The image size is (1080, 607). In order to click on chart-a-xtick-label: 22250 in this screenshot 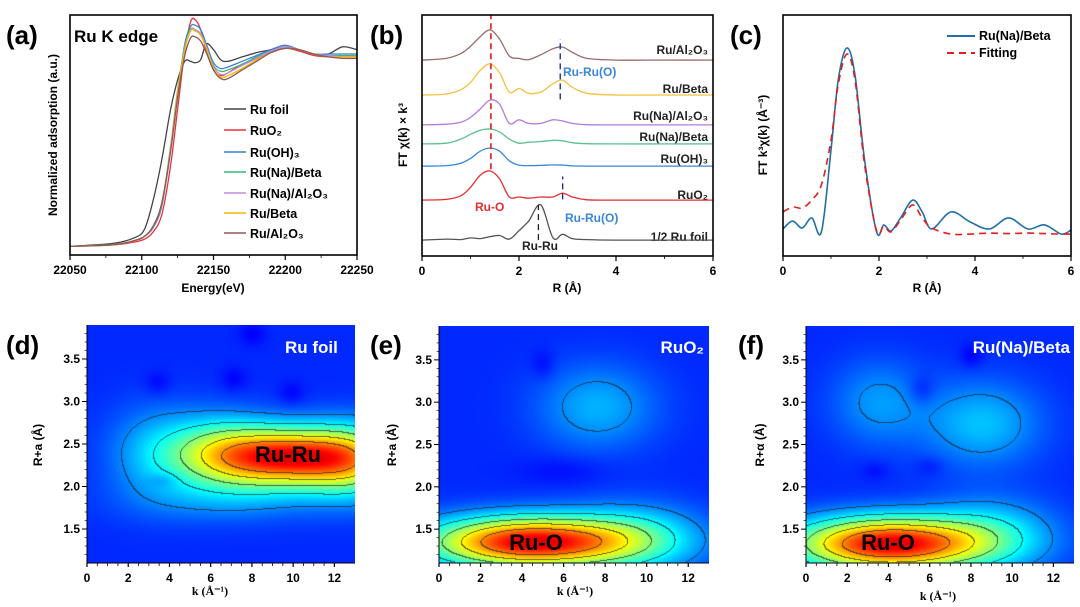, I will do `click(357, 270)`.